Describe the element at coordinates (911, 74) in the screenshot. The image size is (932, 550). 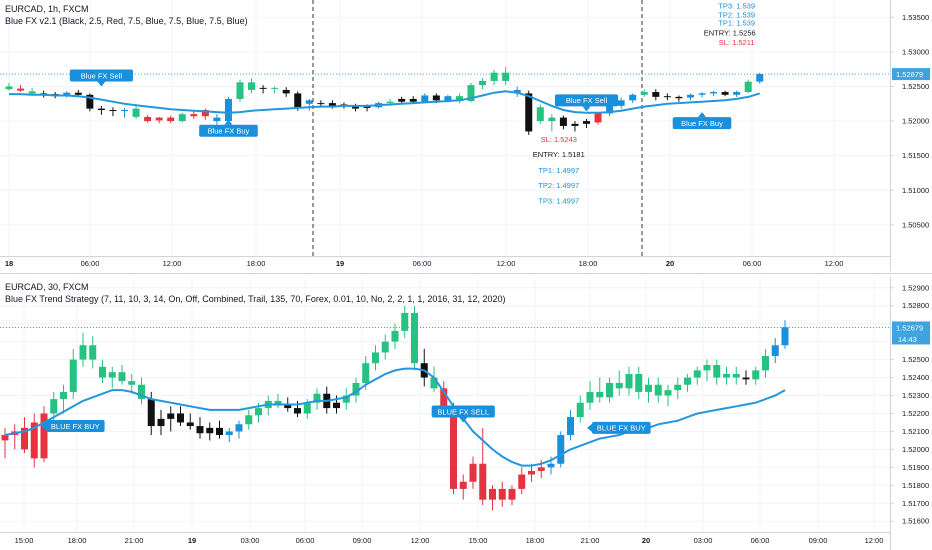
I see `current-price-flag` at that location.